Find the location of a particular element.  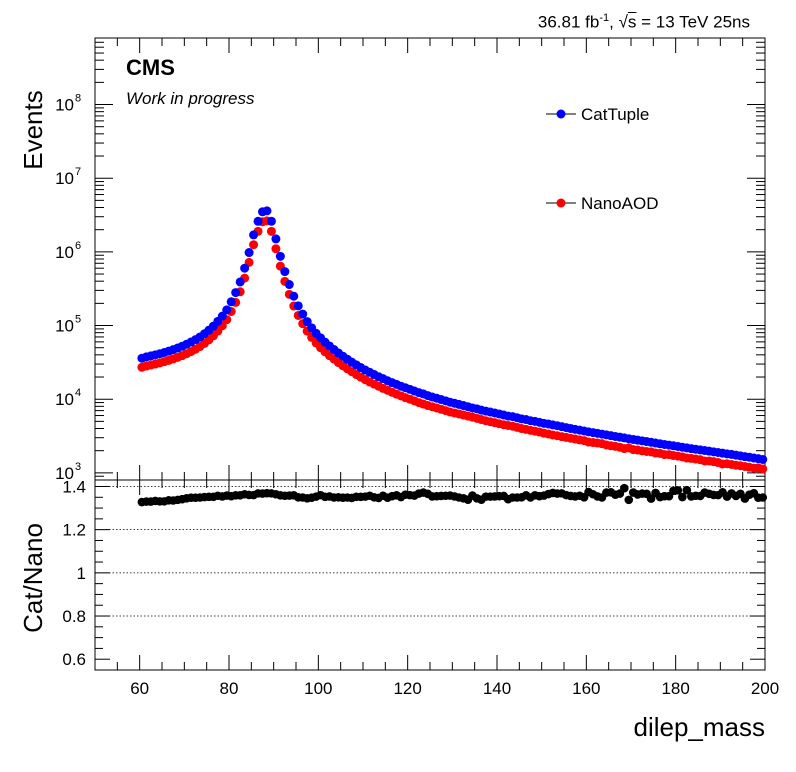

y-tick-label-ratio: 1.4 is located at coordinates (74, 486).